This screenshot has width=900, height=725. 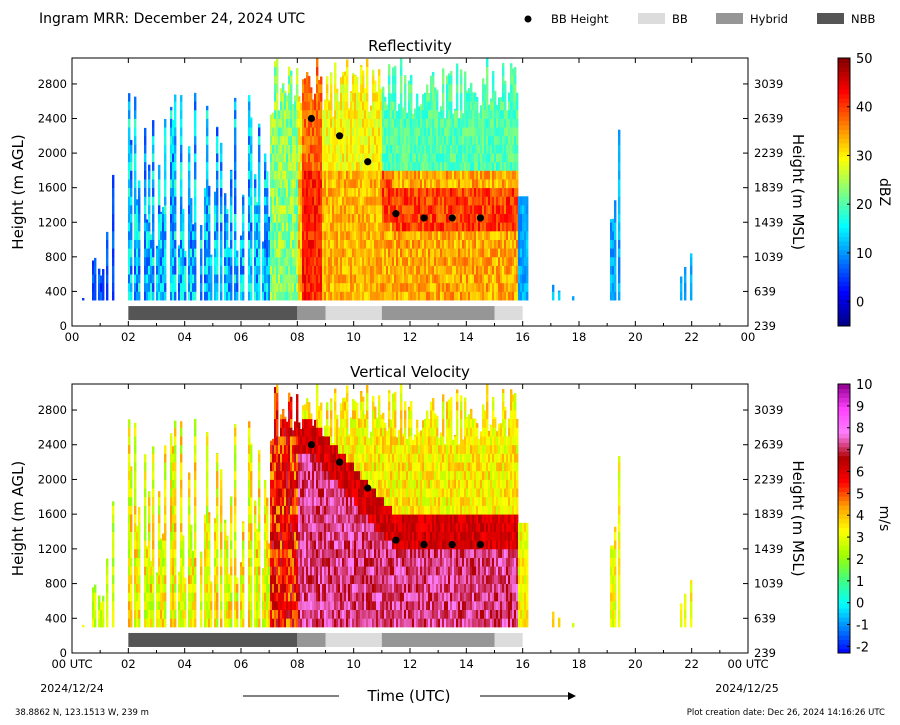 What do you see at coordinates (699, 19) in the screenshot?
I see `legend: BB Height BB Hybrid NBB` at bounding box center [699, 19].